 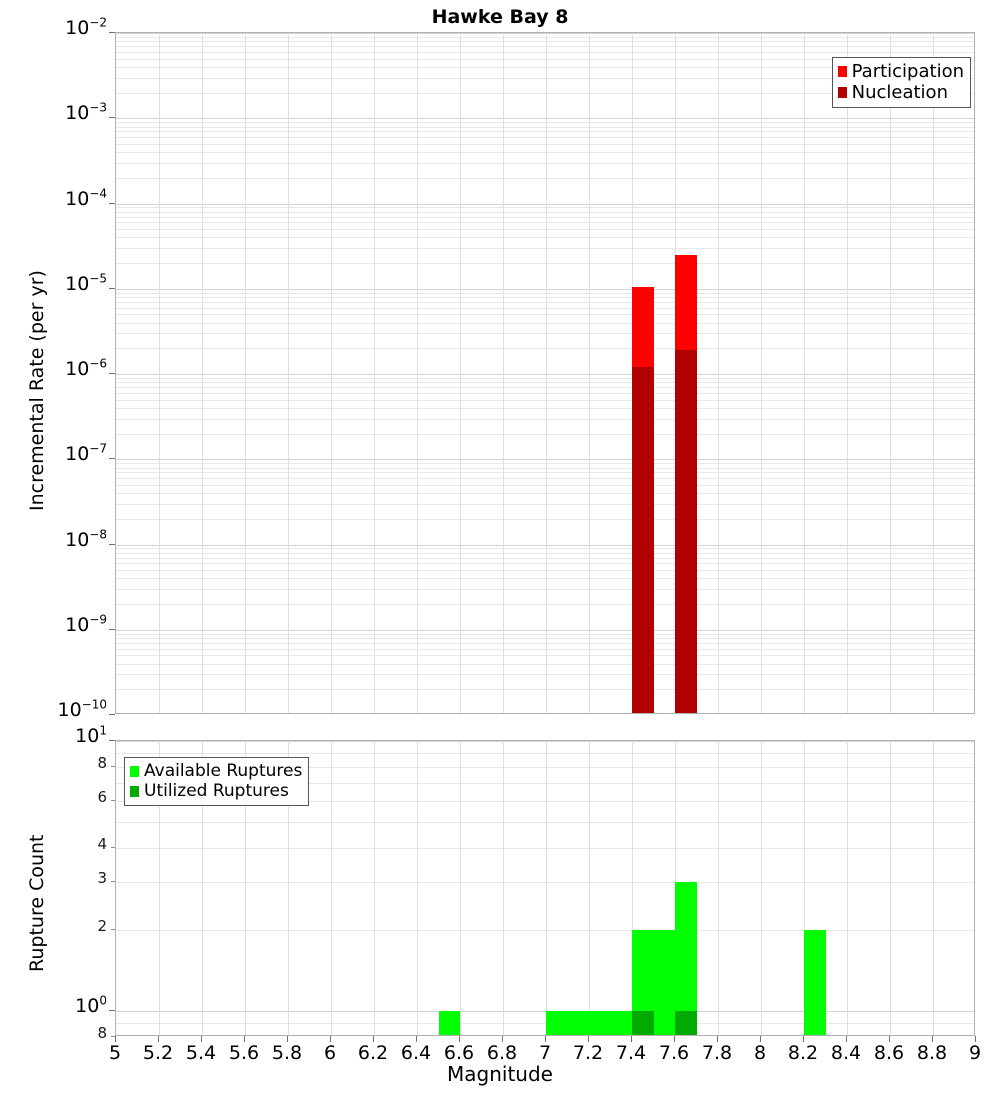 What do you see at coordinates (115, 1053) in the screenshot?
I see `x-axis-tick-label: 5` at bounding box center [115, 1053].